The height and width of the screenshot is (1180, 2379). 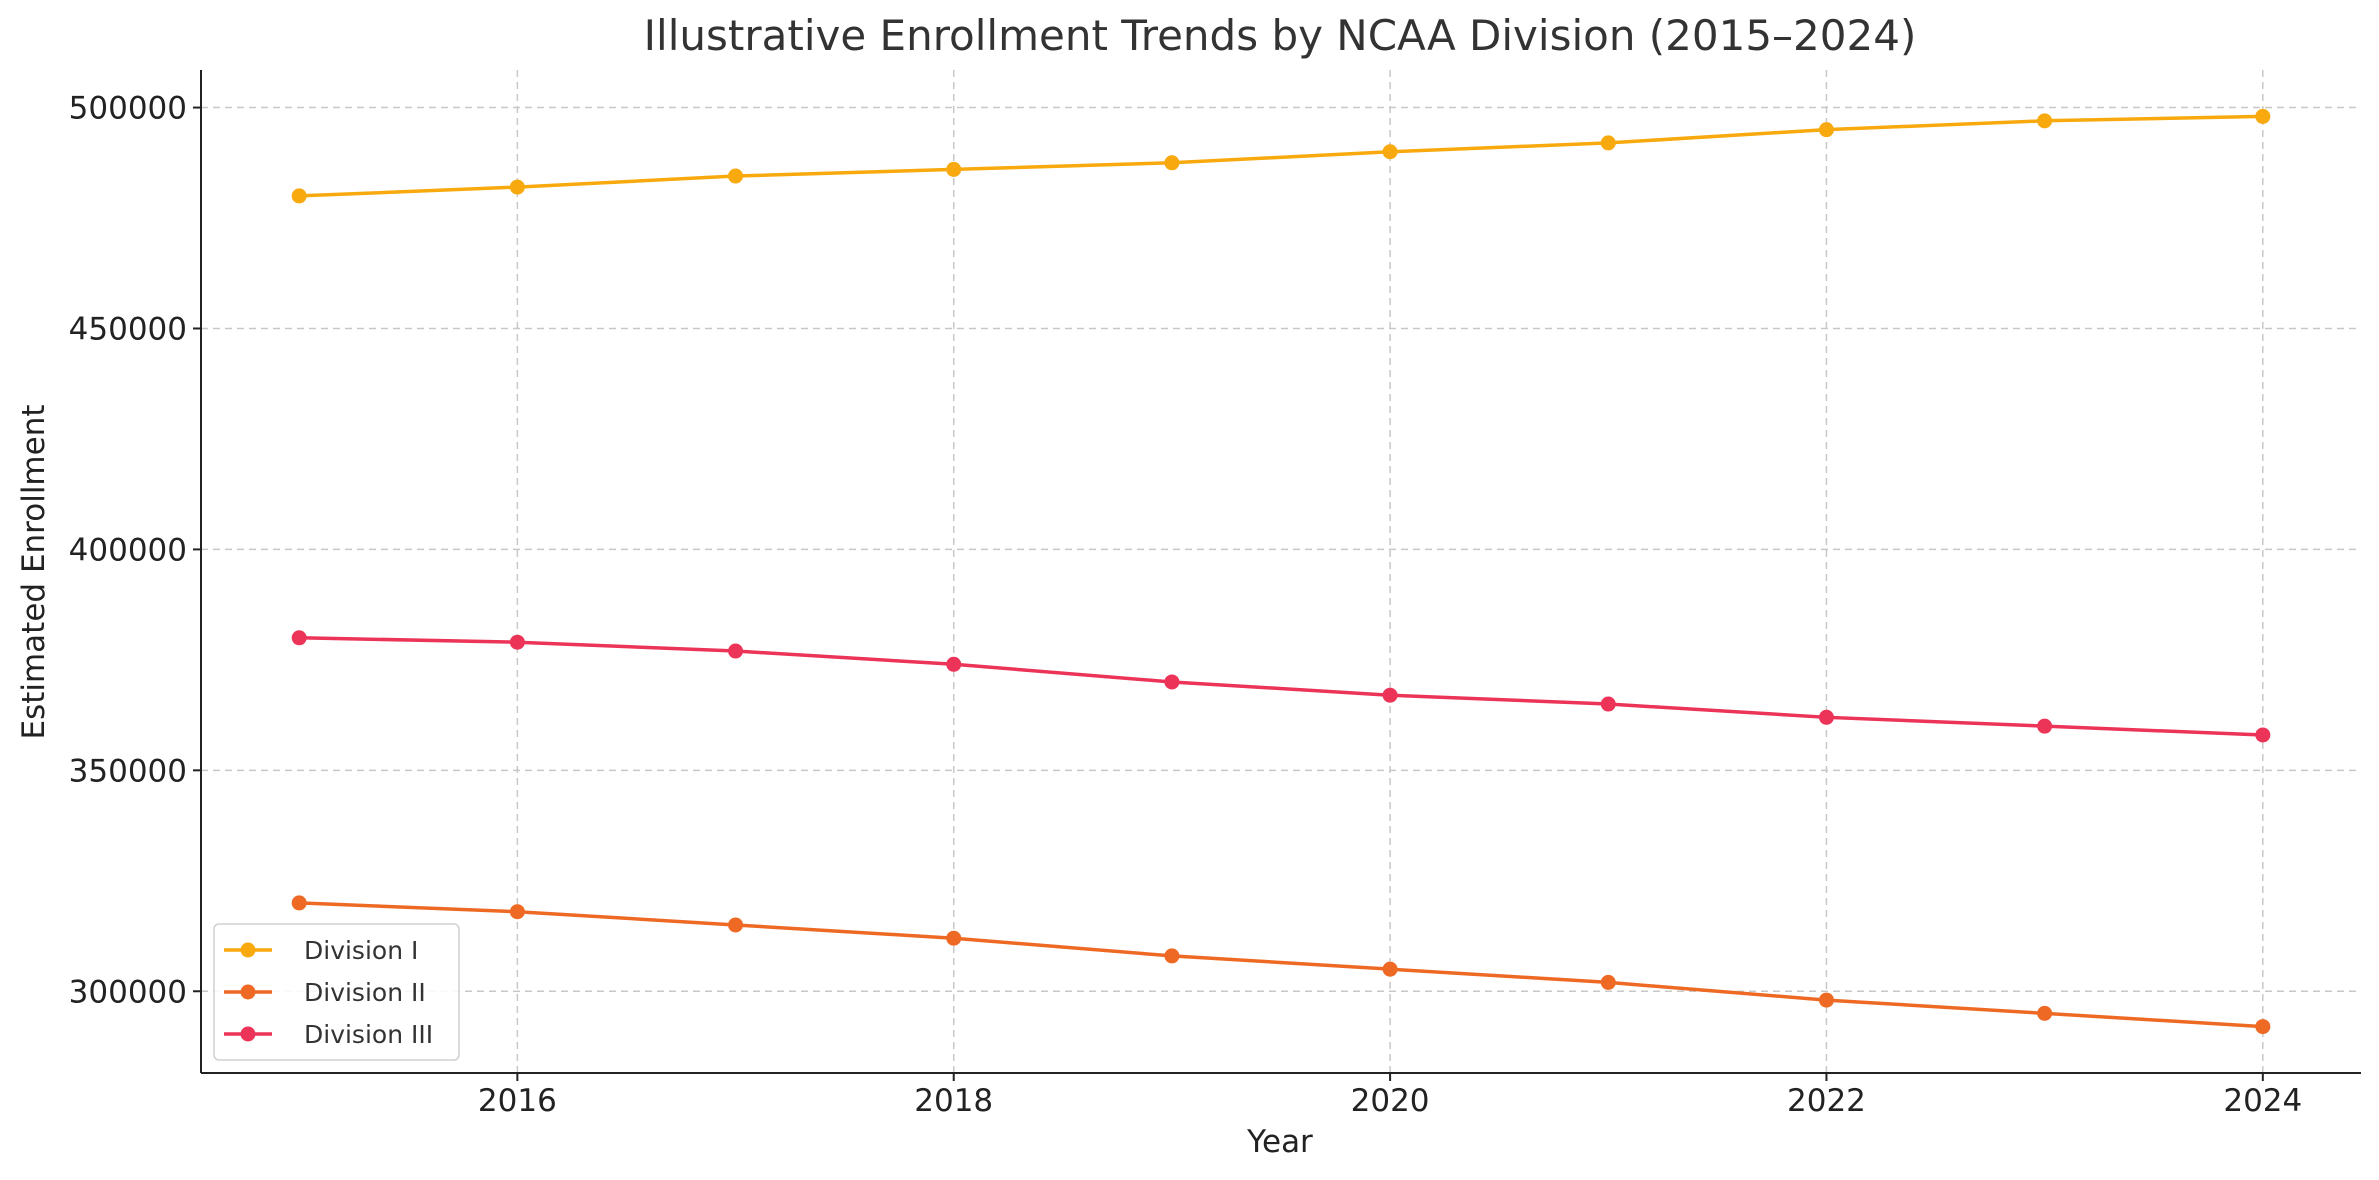 I want to click on legend-label: Division III, so click(x=368, y=1034).